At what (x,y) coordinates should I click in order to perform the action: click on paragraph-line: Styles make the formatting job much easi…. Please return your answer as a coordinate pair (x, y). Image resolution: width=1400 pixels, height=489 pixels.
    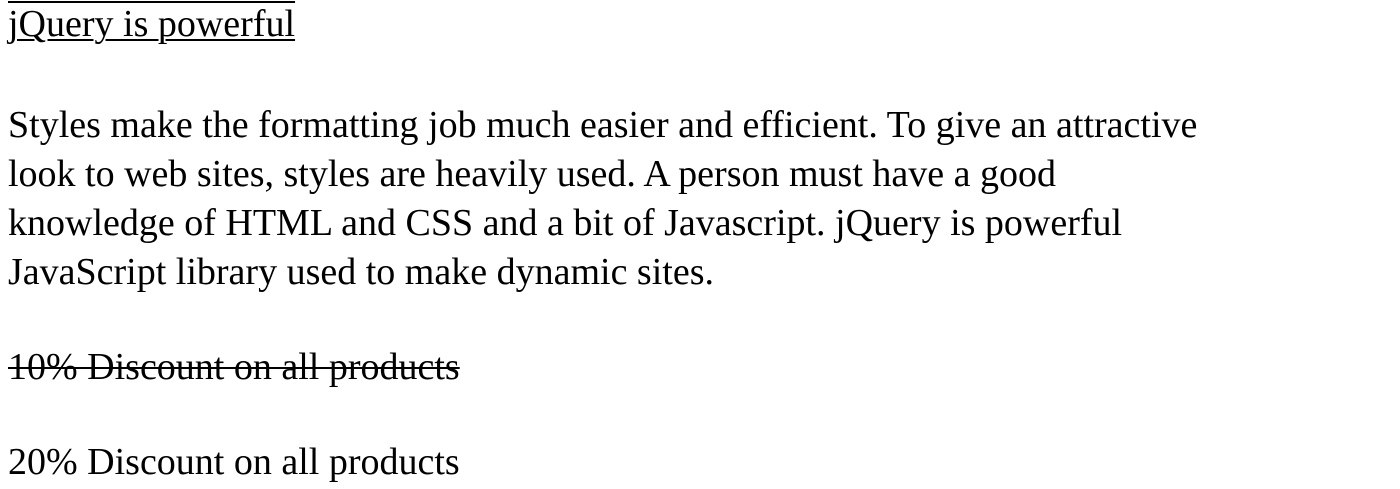
    Looking at the image, I should click on (603, 125).